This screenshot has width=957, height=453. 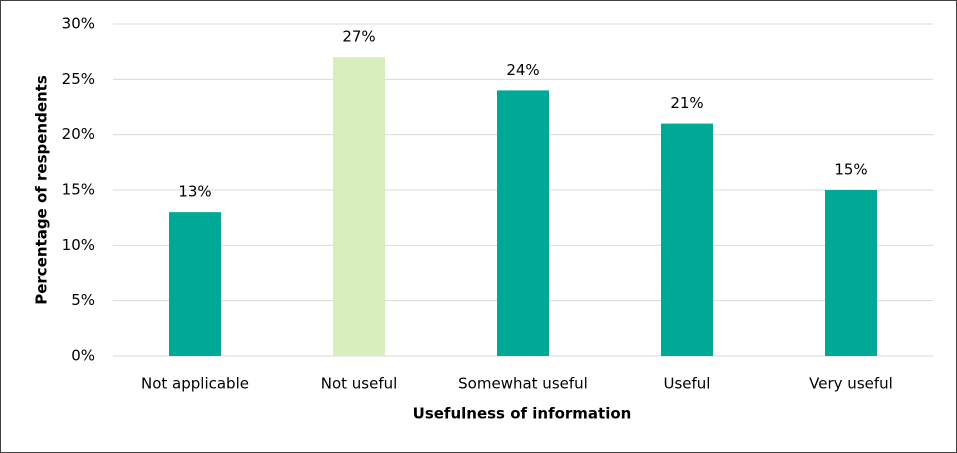 I want to click on y-tick-label: 15%, so click(x=78, y=190).